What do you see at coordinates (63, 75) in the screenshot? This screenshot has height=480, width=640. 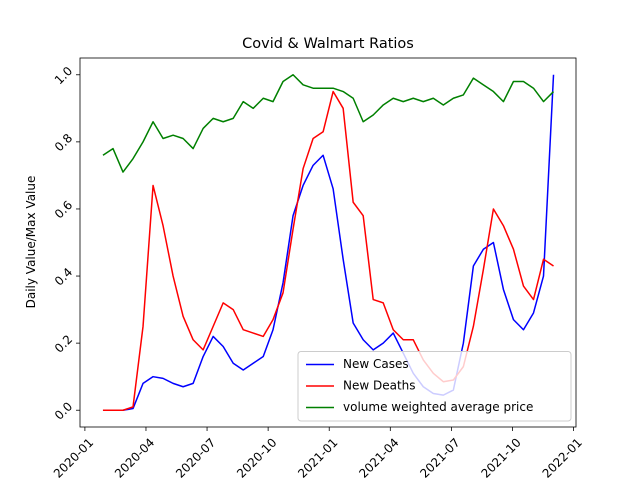 I see `y-tick-label: 1.0` at bounding box center [63, 75].